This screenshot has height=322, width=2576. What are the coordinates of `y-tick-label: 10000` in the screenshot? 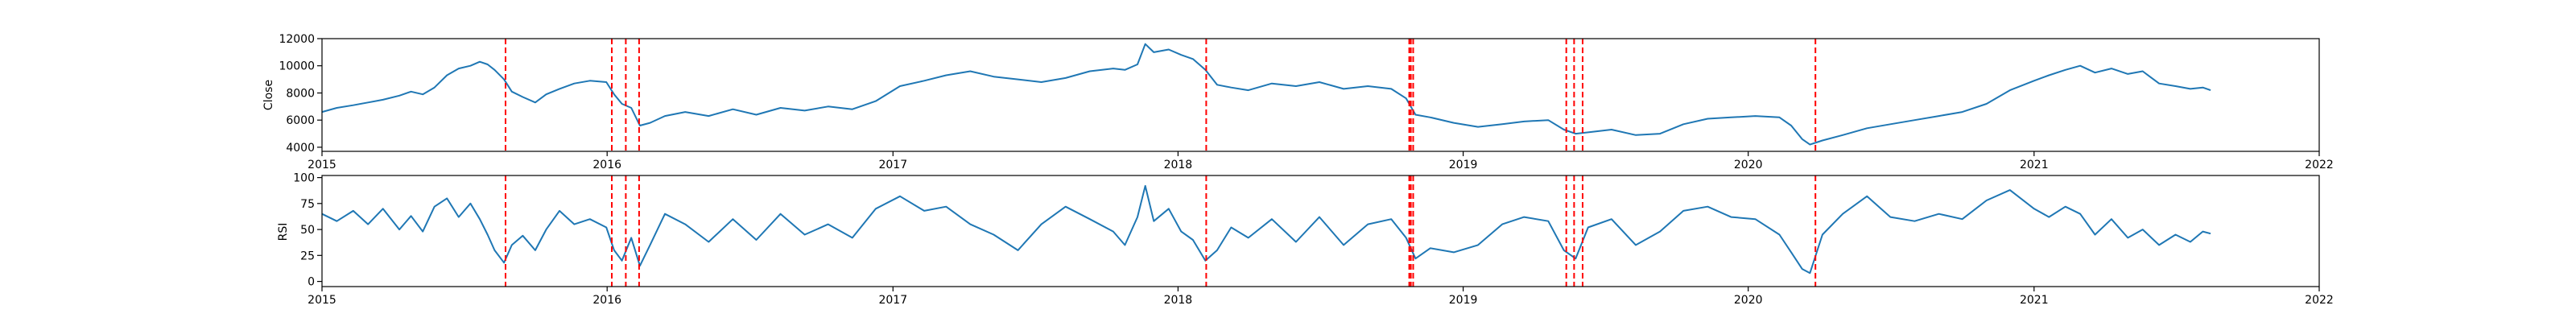 It's located at (297, 66).